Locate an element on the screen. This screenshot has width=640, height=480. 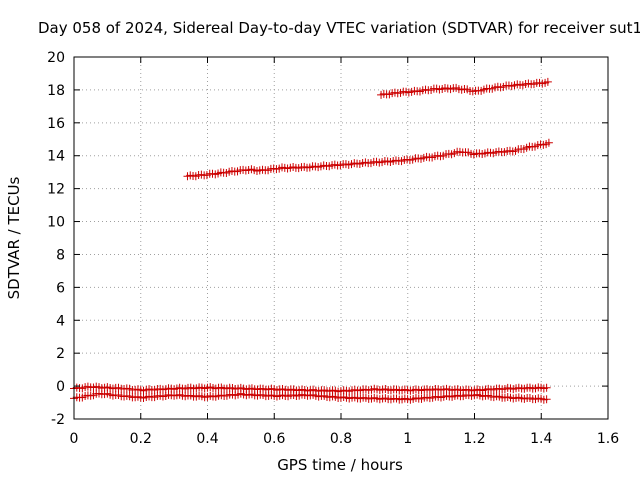
series-trace-near-zero-b is located at coordinates (310, 396).